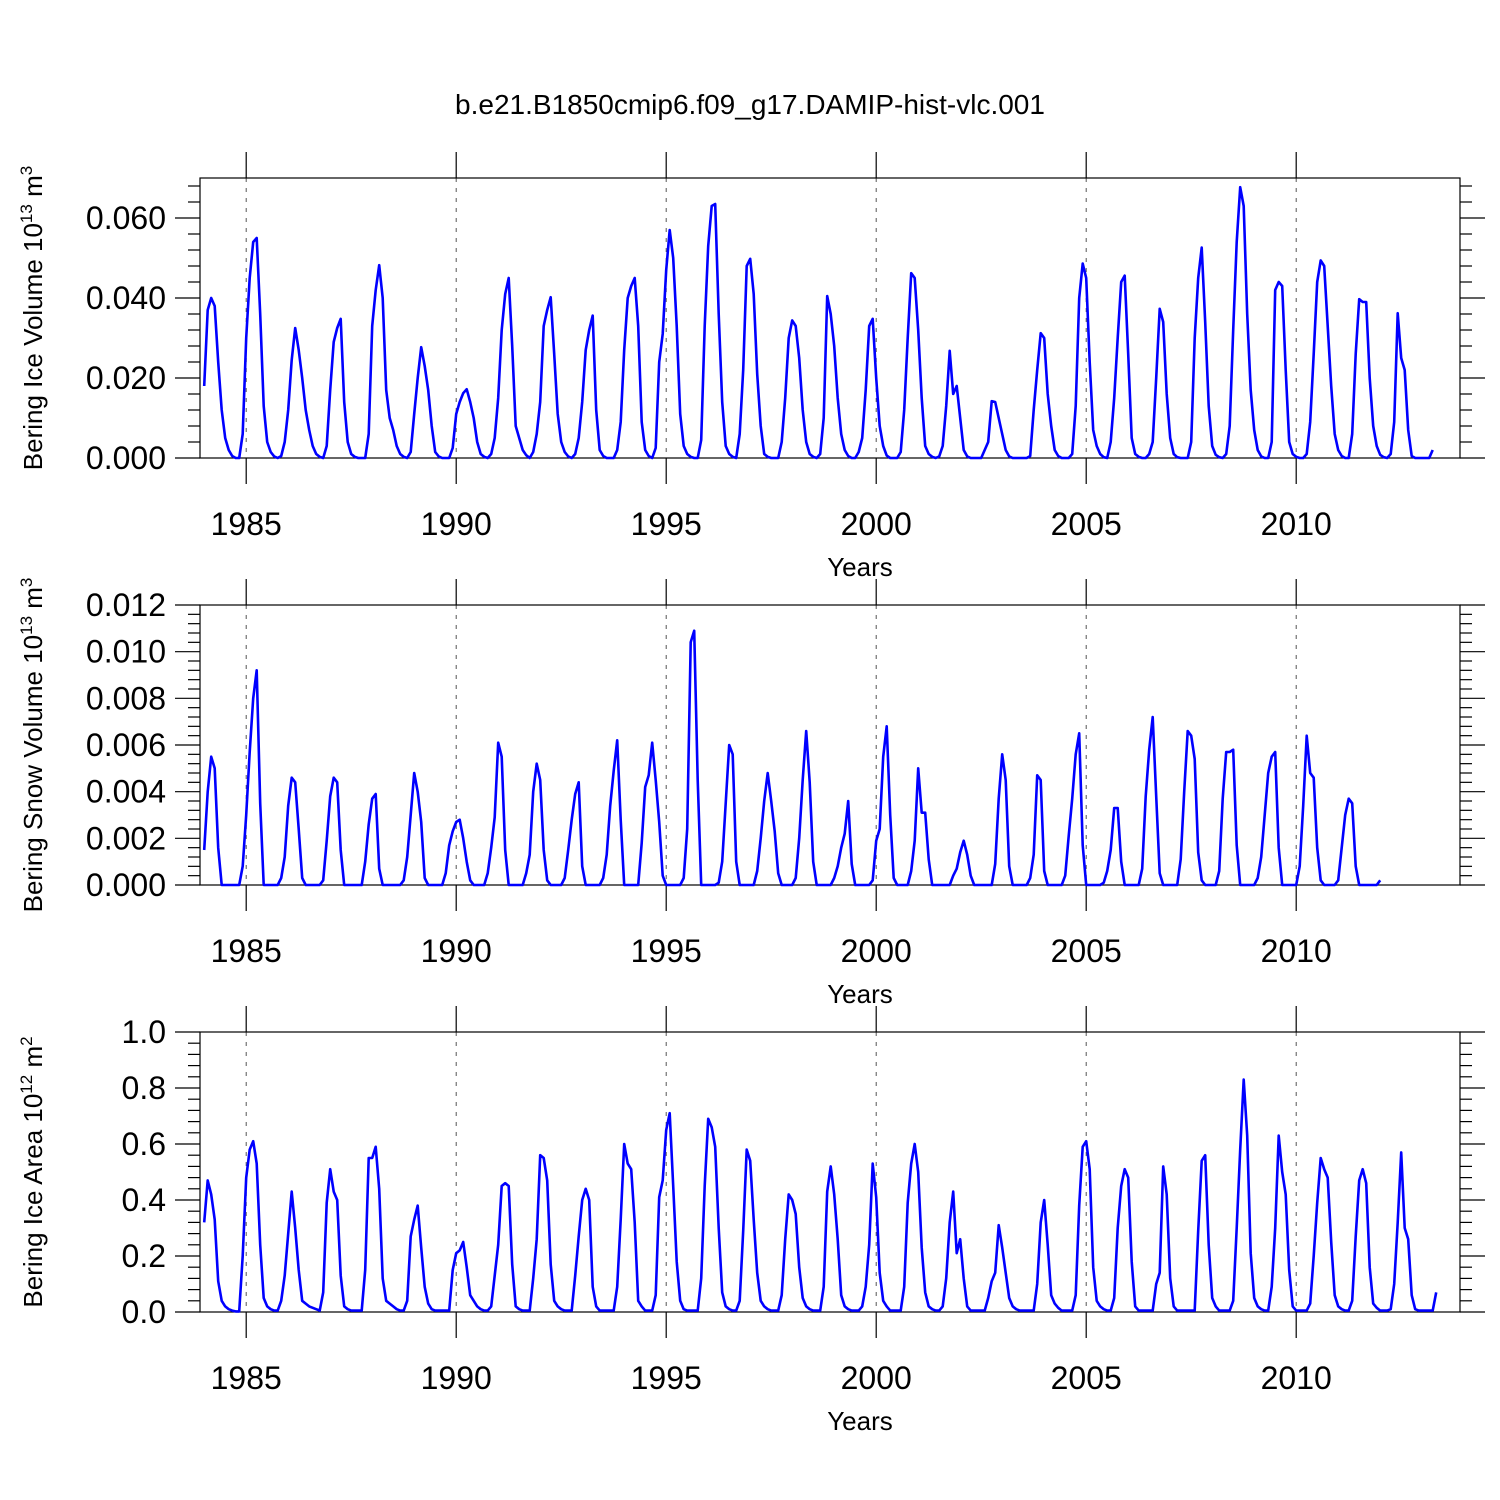  Describe the element at coordinates (126, 698) in the screenshot. I see `y-tick-label: 0.008` at that location.